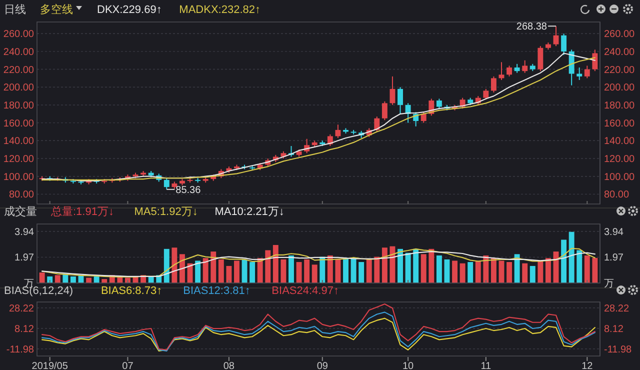  Describe the element at coordinates (18, 124) in the screenshot. I see `y-tick-label: 160.00` at that location.